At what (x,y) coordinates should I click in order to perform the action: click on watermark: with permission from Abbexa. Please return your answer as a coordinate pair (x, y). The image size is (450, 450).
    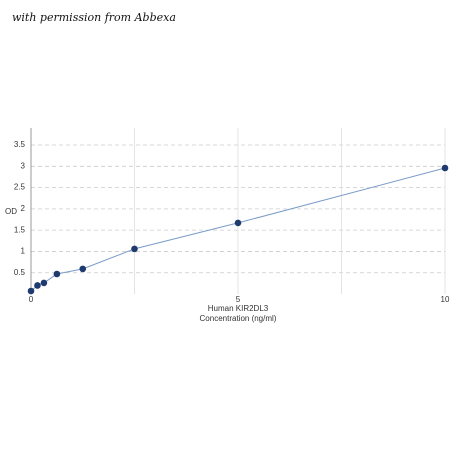
    Looking at the image, I should click on (94, 17).